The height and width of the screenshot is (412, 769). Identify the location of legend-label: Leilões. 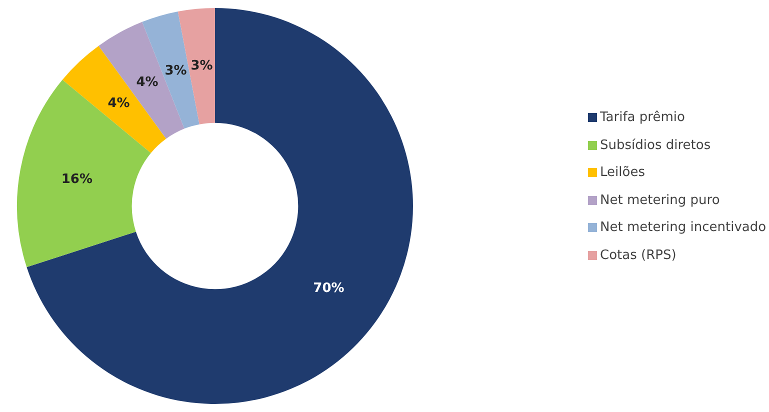
(622, 172).